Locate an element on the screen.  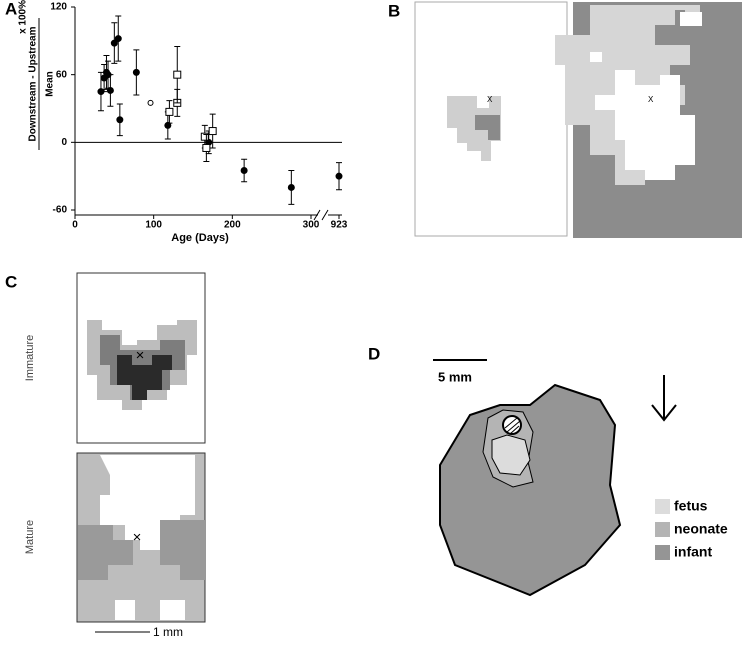
panel-letter: A is located at coordinates (11, 9).